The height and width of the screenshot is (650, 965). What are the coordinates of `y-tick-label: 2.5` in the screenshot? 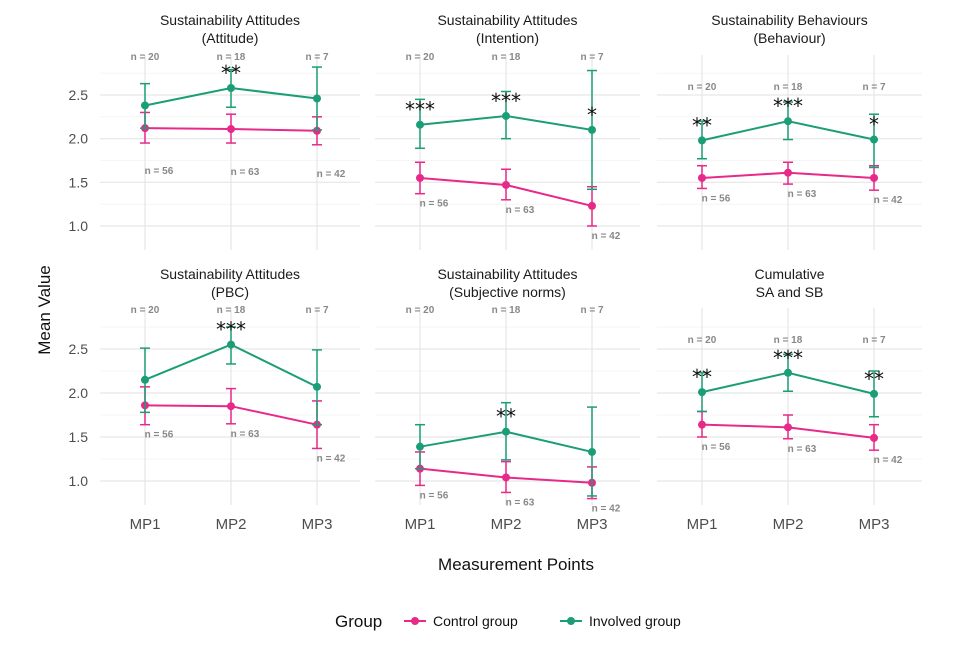 It's located at (79, 95).